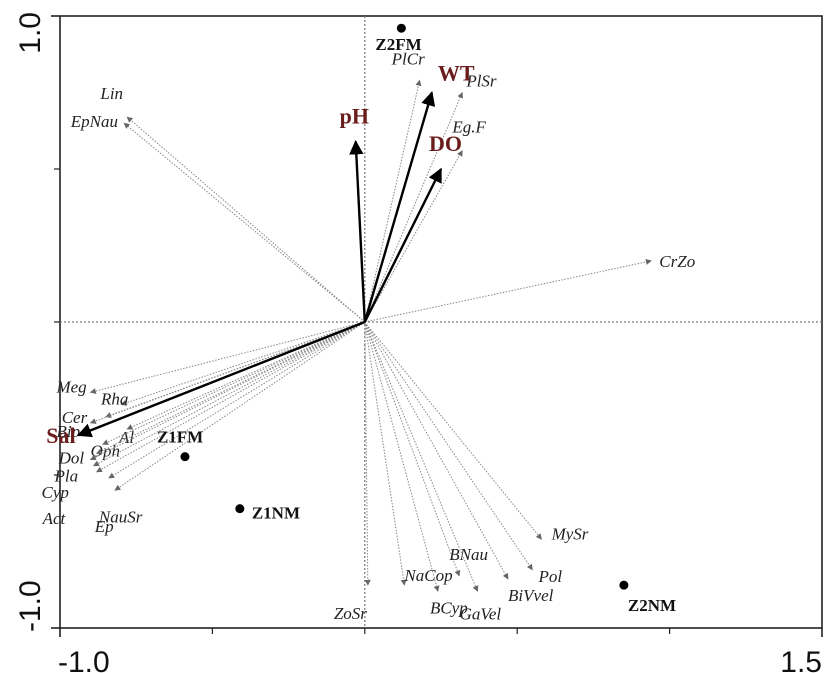 Image resolution: width=827 pixels, height=673 pixels. What do you see at coordinates (84, 659) in the screenshot?
I see `x-tick-label: -1.0` at bounding box center [84, 659].